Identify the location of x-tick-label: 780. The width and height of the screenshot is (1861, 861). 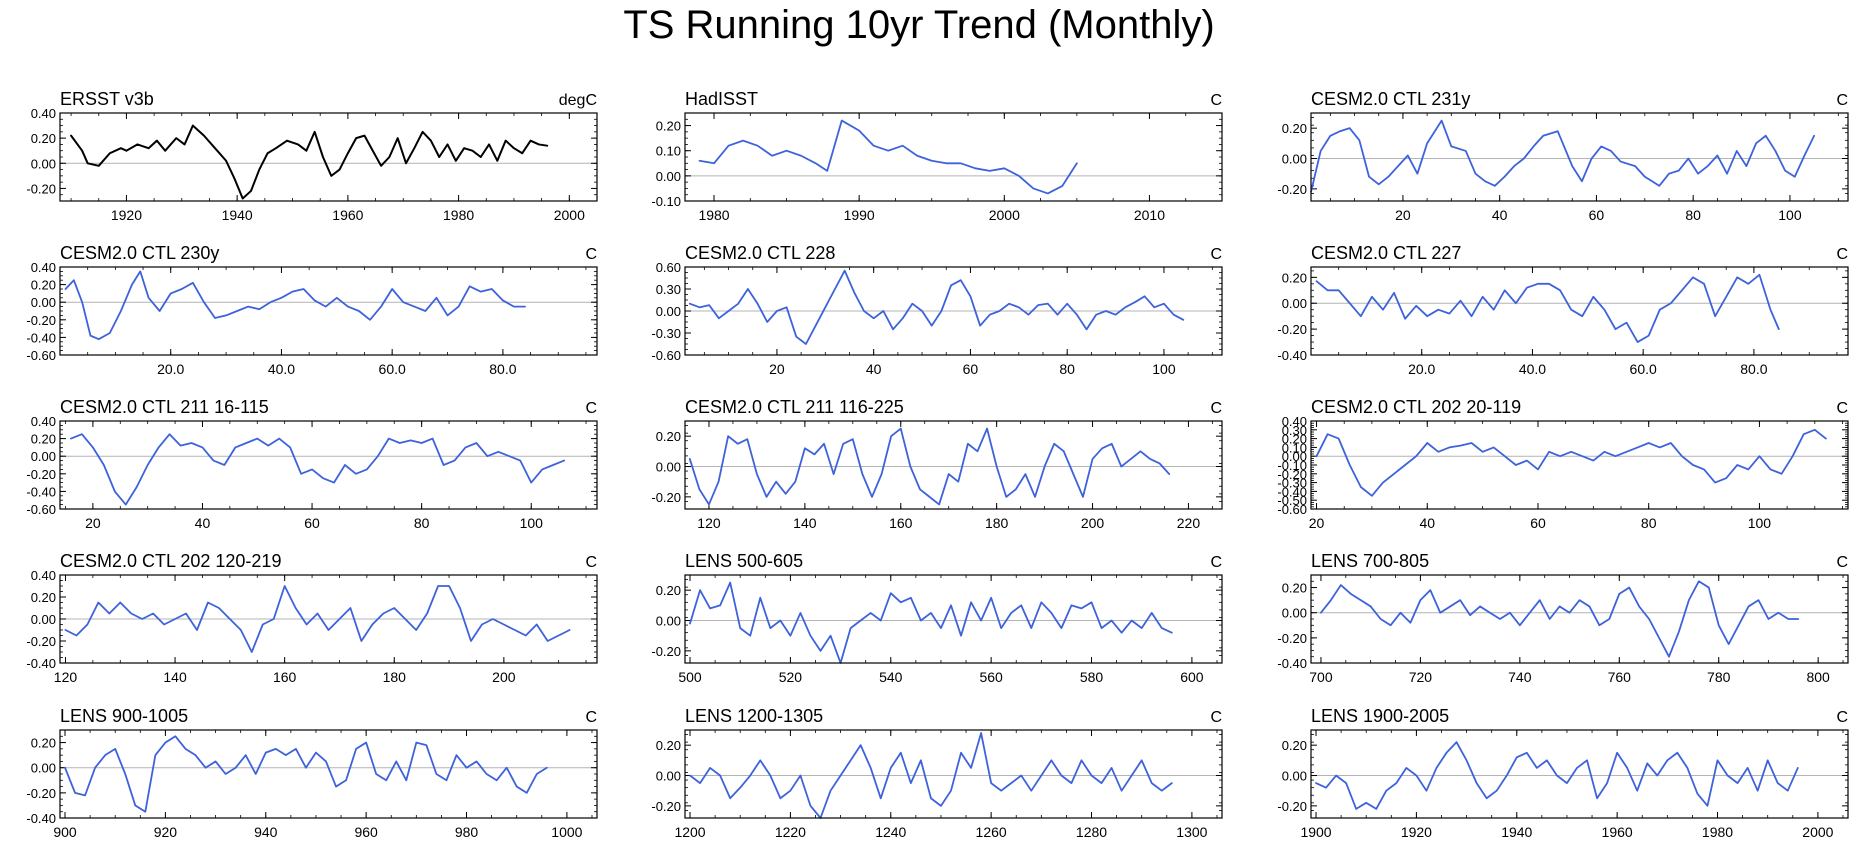
(1719, 677).